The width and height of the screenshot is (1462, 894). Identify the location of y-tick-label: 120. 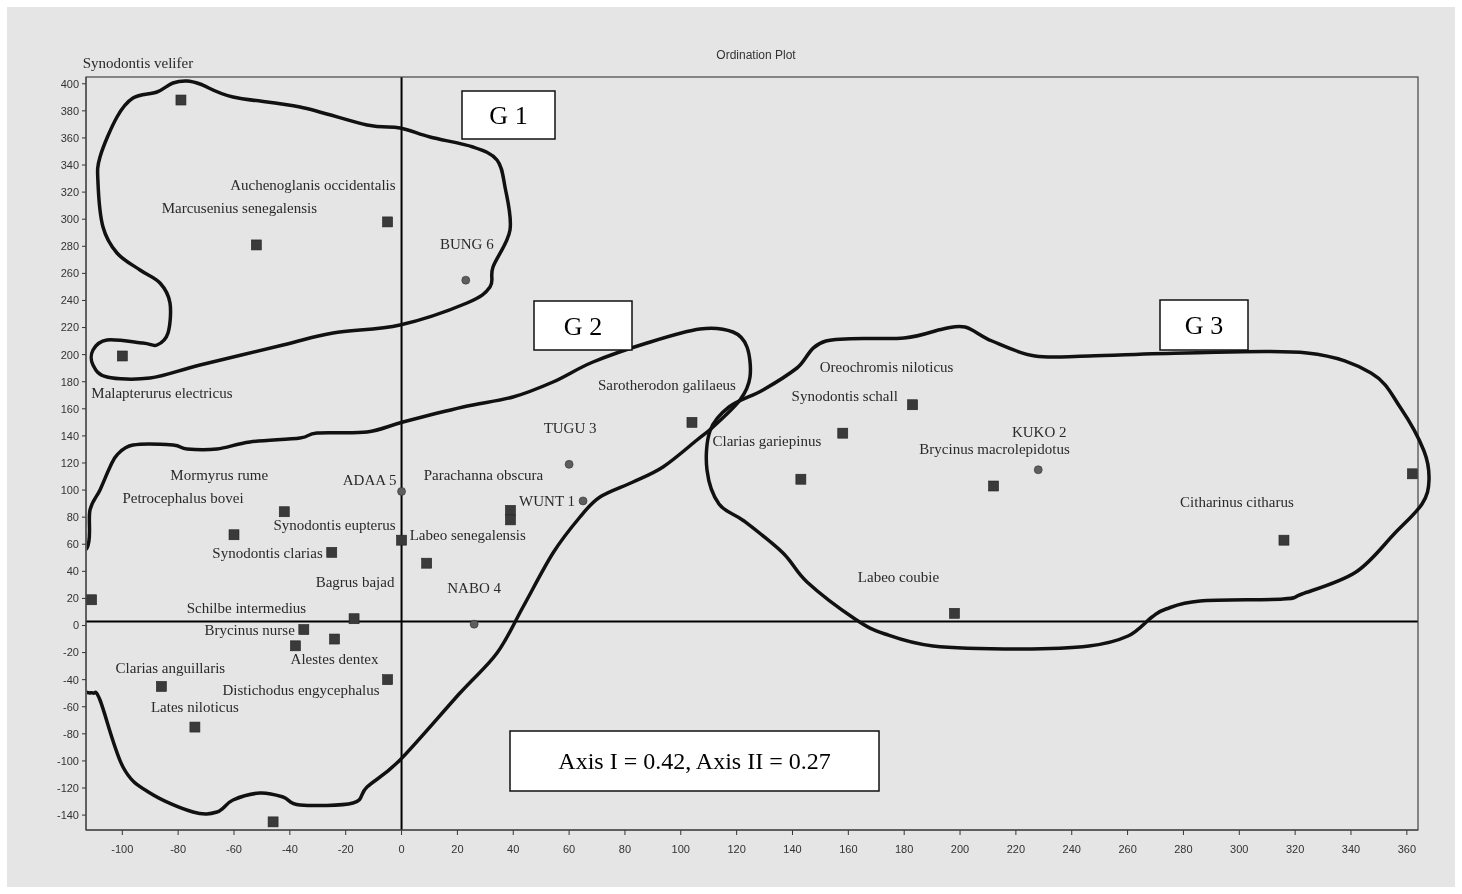
(69, 462).